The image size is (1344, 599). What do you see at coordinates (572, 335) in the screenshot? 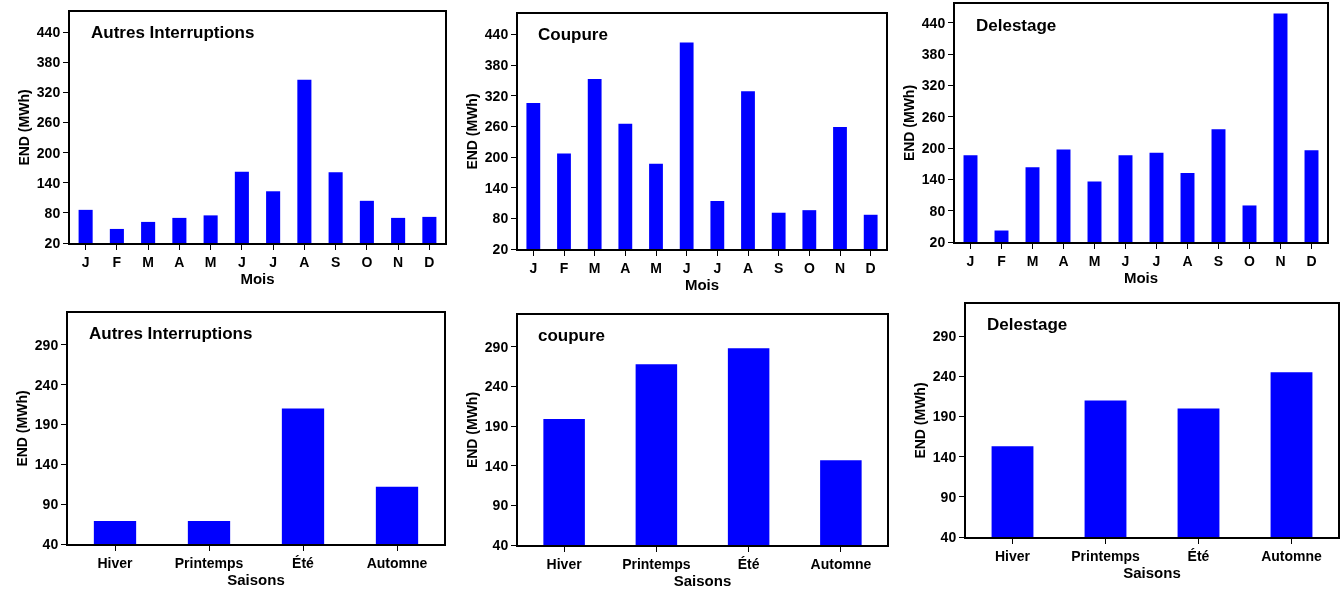
I see `text: coupure` at bounding box center [572, 335].